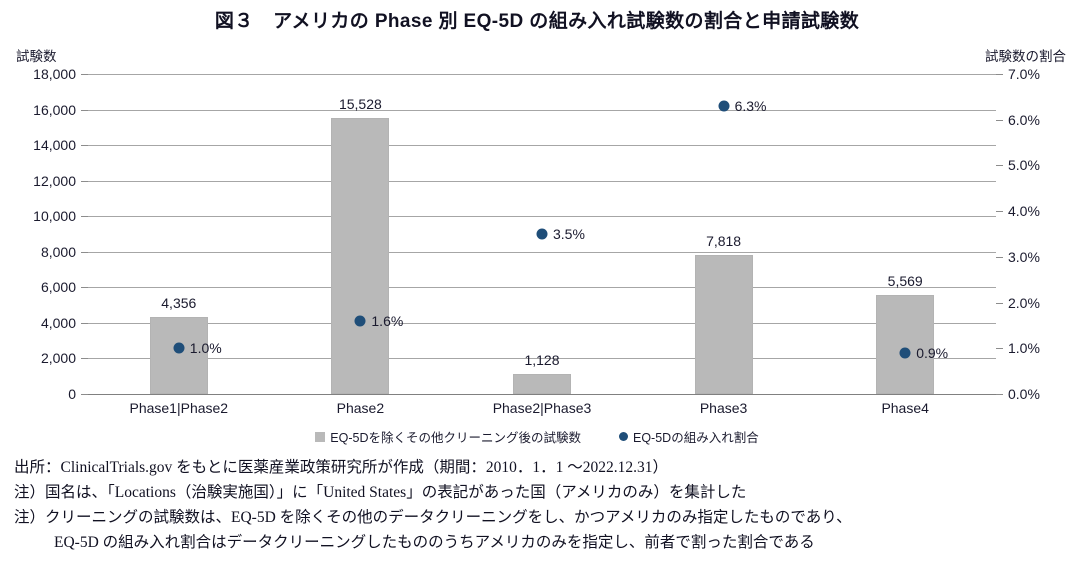 The height and width of the screenshot is (570, 1074). Describe the element at coordinates (1024, 394) in the screenshot. I see `y-axis-tick-label-right: 0.0%` at that location.